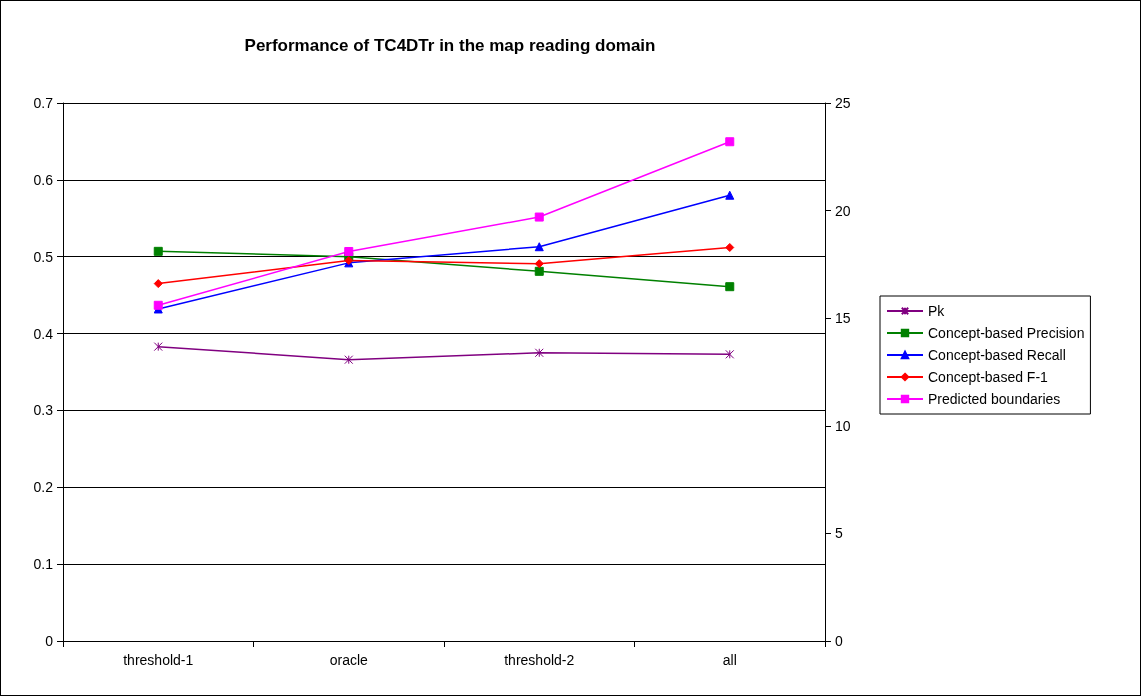 The width and height of the screenshot is (1141, 696). Describe the element at coordinates (843, 425) in the screenshot. I see `y2-tick-label: 10` at that location.